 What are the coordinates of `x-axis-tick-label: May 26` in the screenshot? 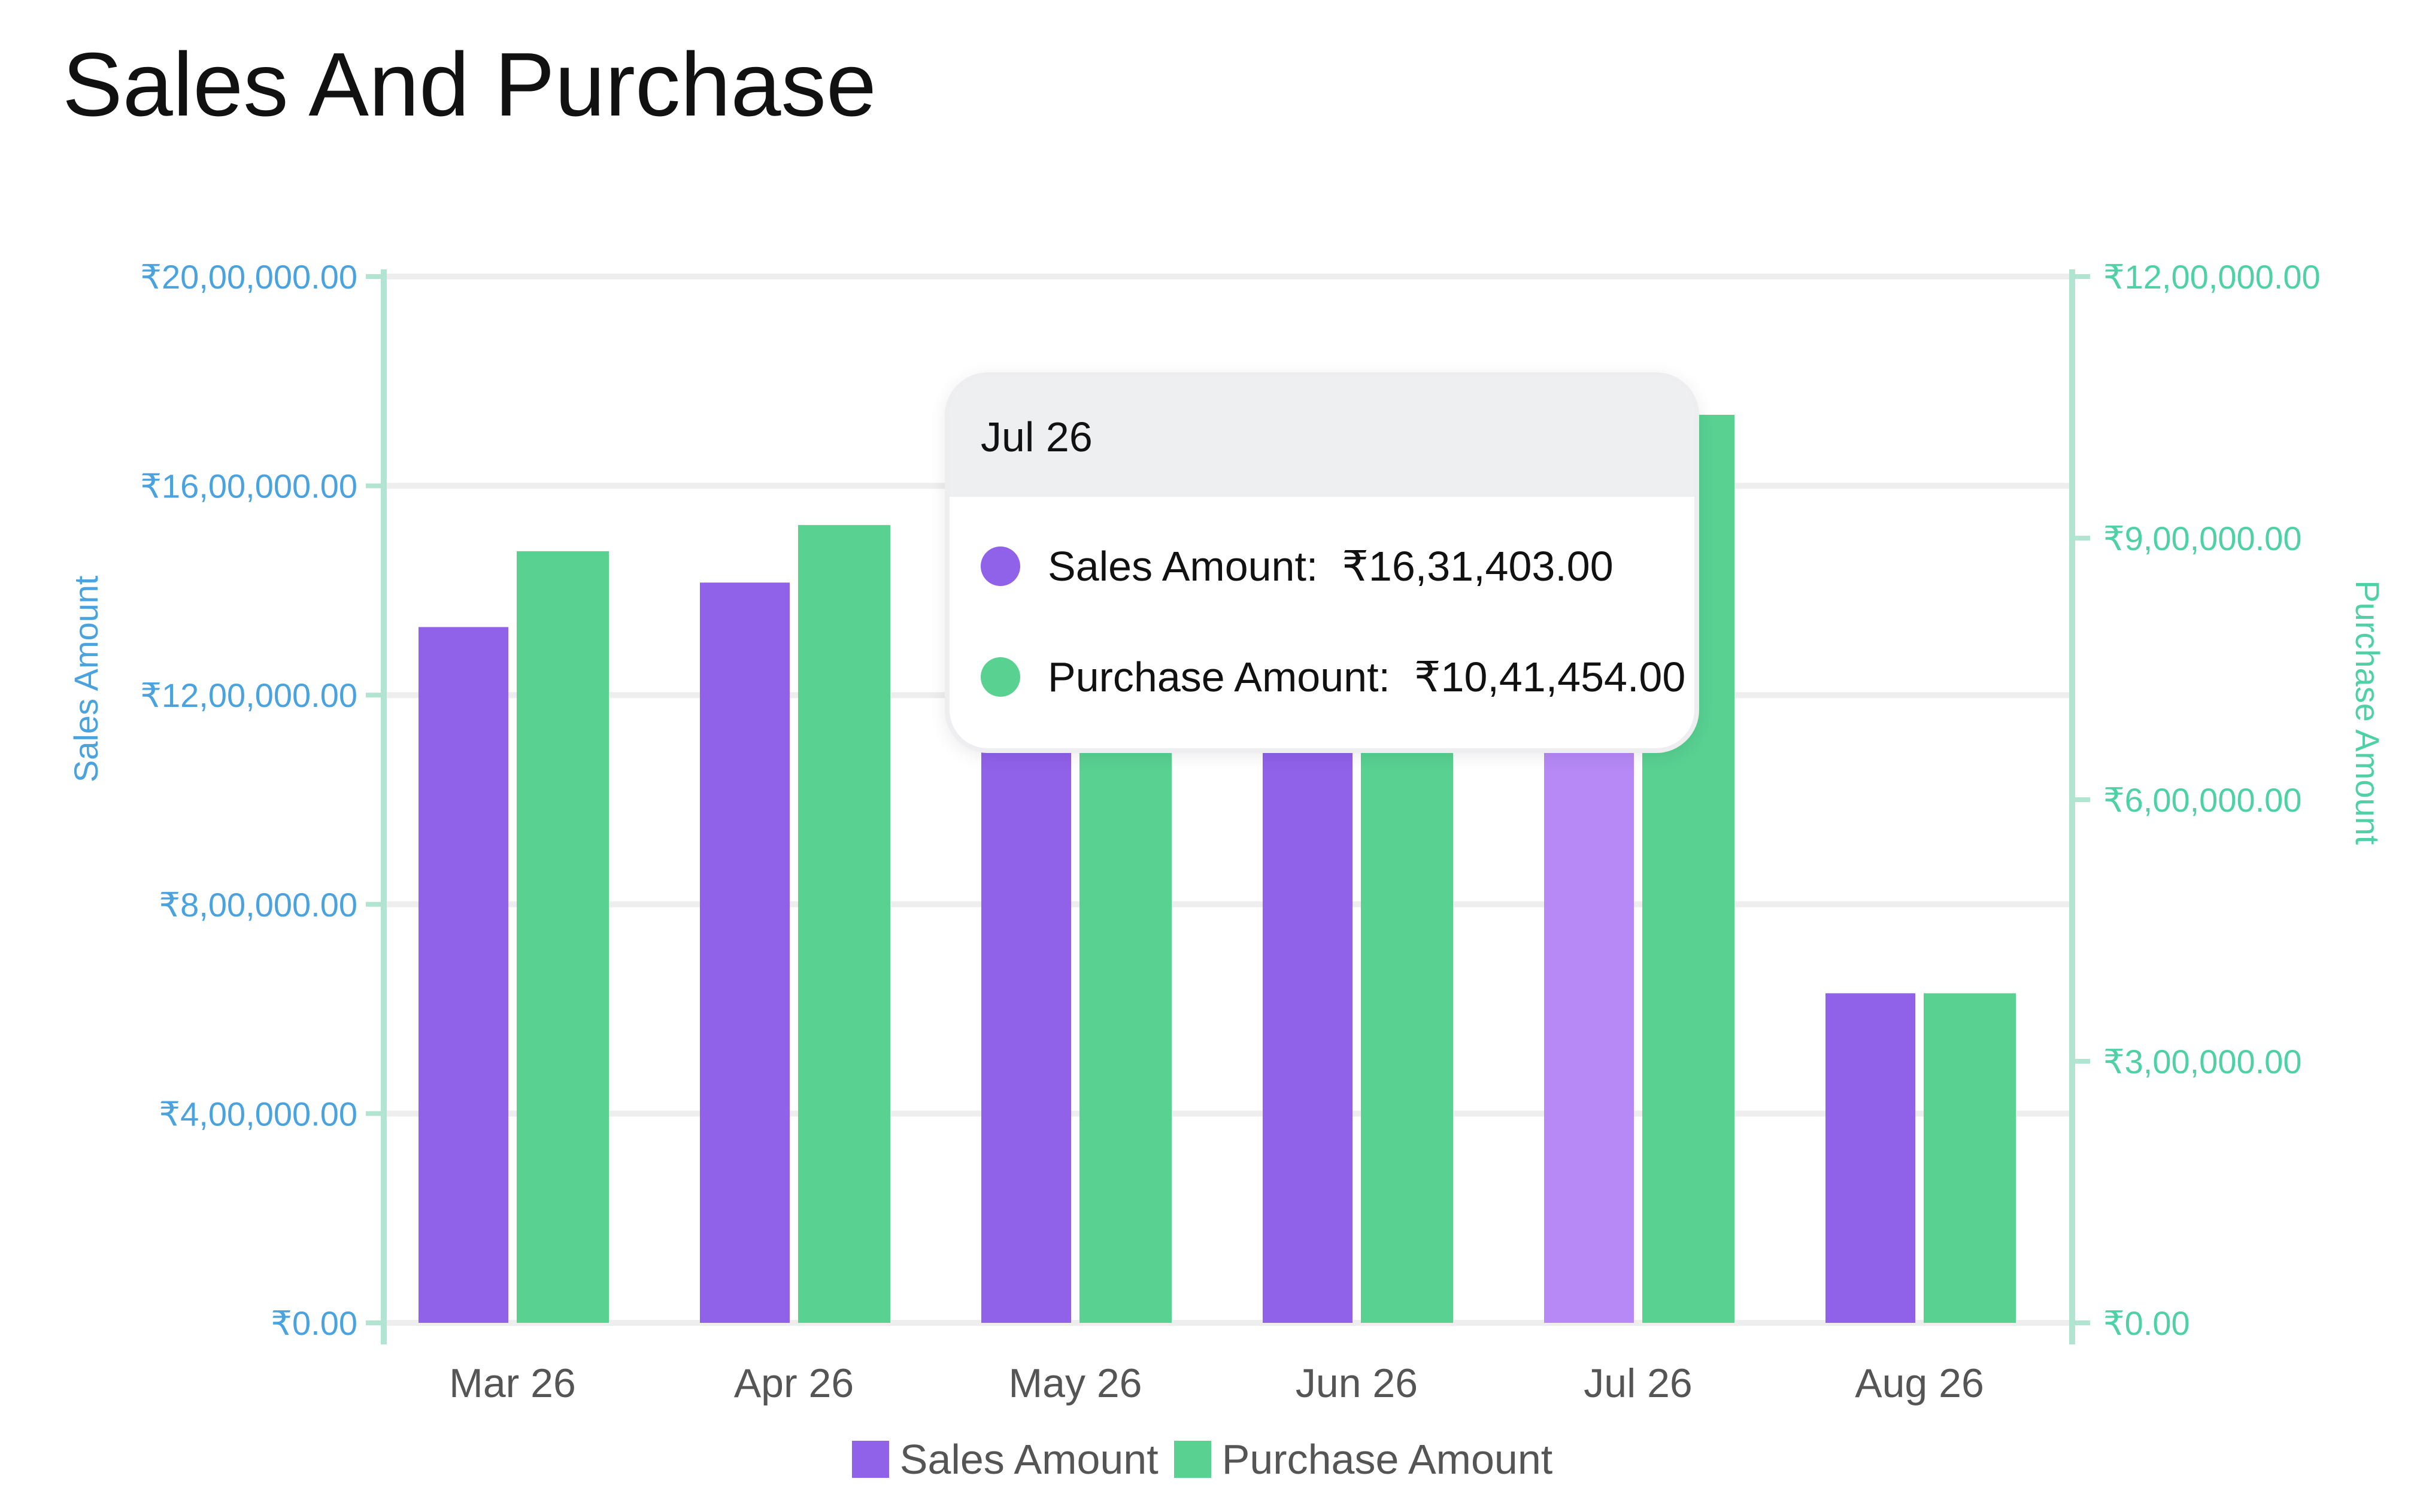 It's located at (1075, 1384).